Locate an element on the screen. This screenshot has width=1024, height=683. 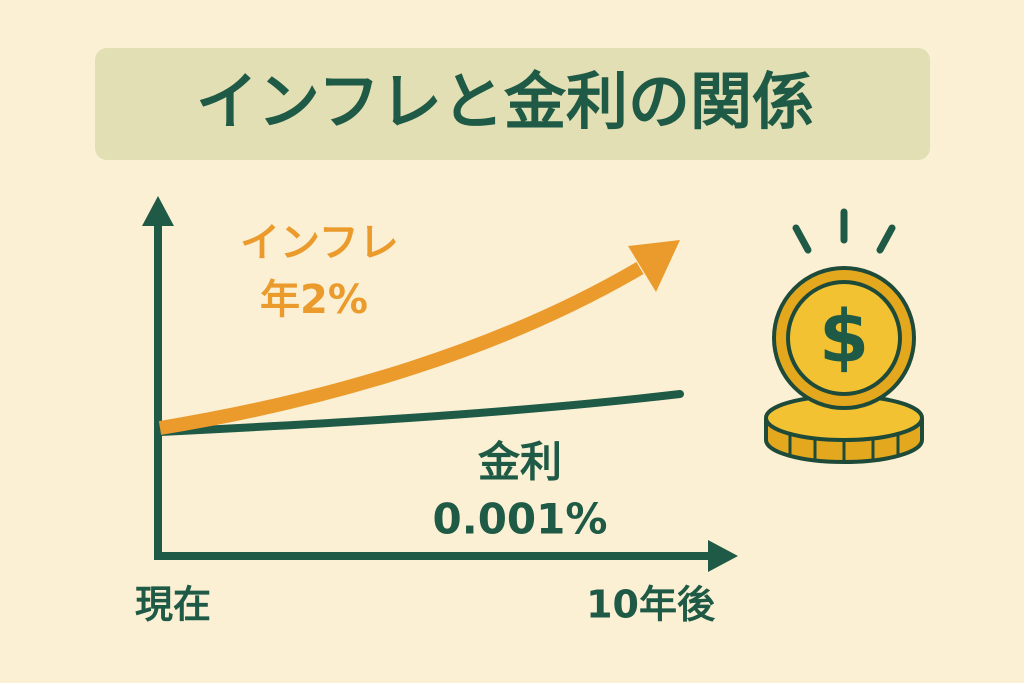
inflation-label: インフレ is located at coordinates (319, 243).